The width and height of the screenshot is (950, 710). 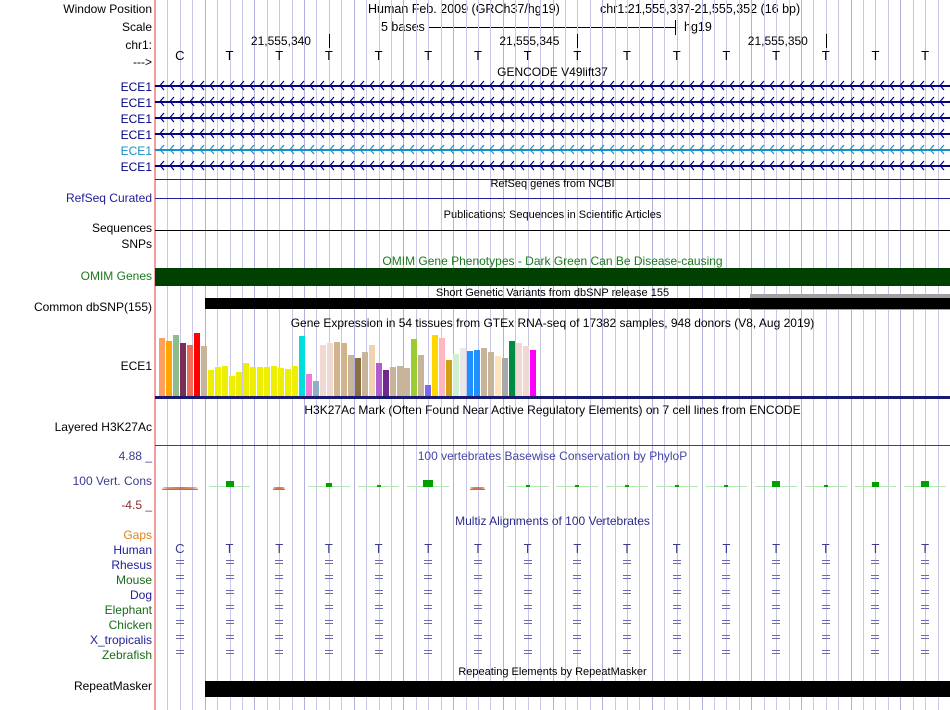 I want to click on species-label-zebrafish: Zebrafish, so click(x=126, y=655).